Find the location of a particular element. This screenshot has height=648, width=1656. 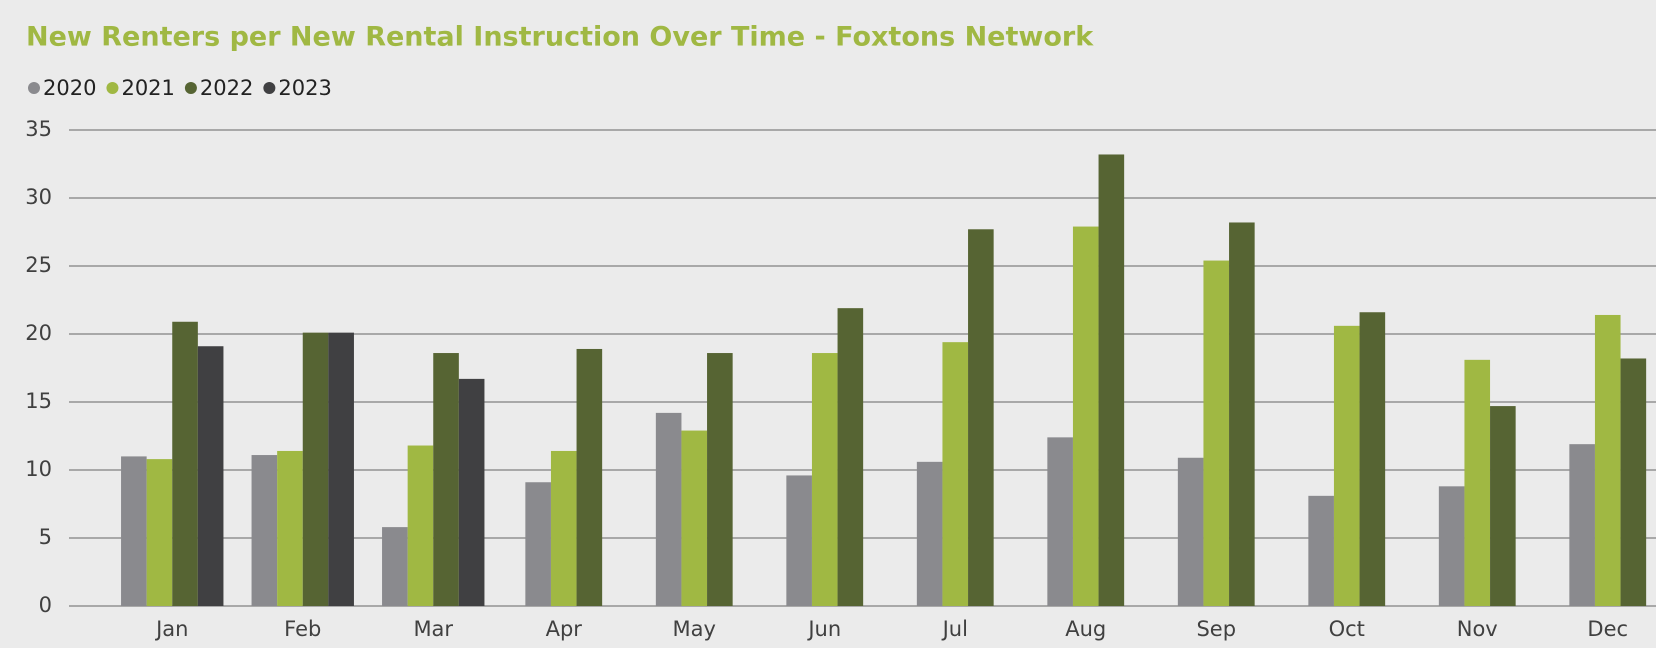

y-tick-label: 25 is located at coordinates (38, 265).